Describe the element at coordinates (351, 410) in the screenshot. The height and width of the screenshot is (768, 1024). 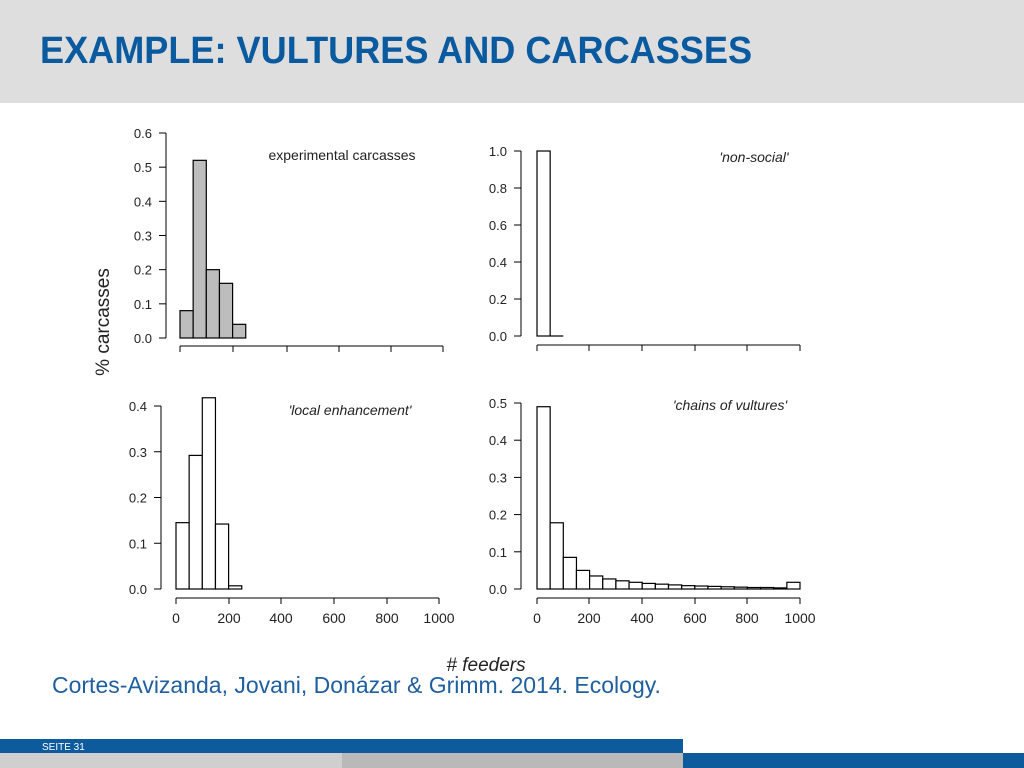
I see `panel-title: 'local enhancement'` at that location.